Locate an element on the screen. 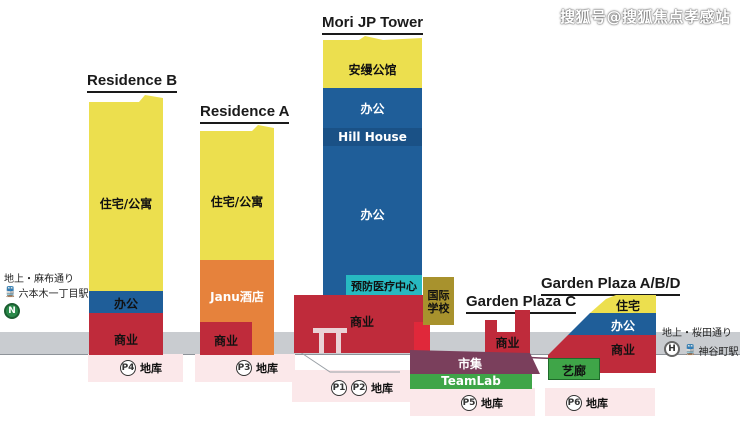 Image resolution: width=740 pixels, height=421 pixels. garden-plaza-c-building is located at coordinates (507, 332).